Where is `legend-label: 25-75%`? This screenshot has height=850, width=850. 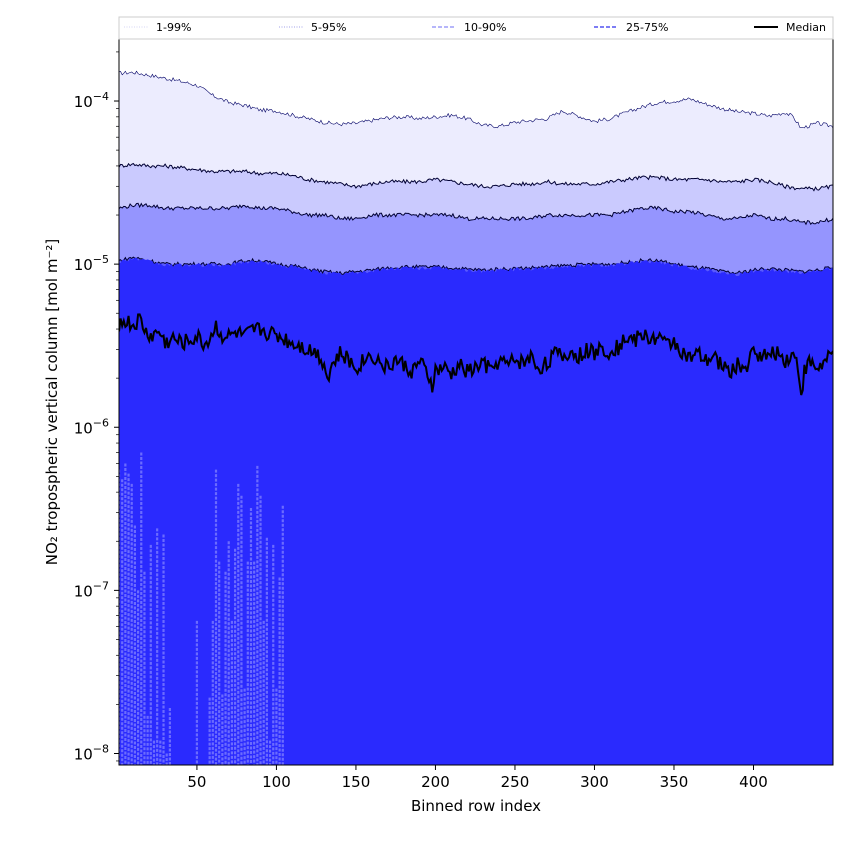 legend-label: 25-75% is located at coordinates (647, 27).